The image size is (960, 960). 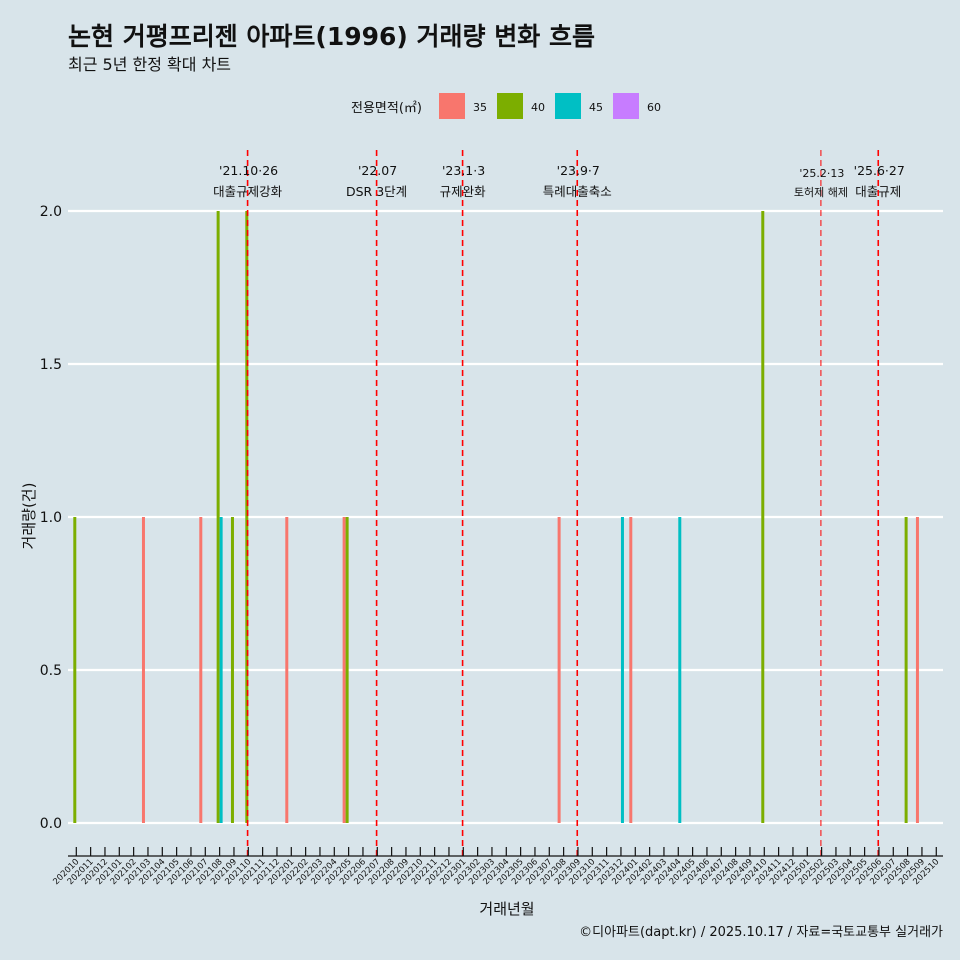 I want to click on y-tick-label: 1.5, so click(x=51, y=365).